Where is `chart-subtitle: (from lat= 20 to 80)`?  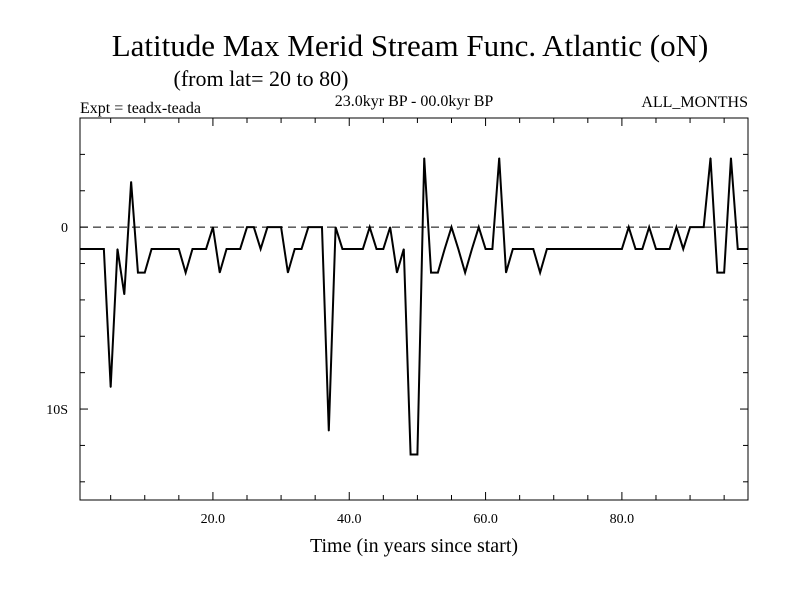 chart-subtitle: (from lat= 20 to 80) is located at coordinates (261, 78).